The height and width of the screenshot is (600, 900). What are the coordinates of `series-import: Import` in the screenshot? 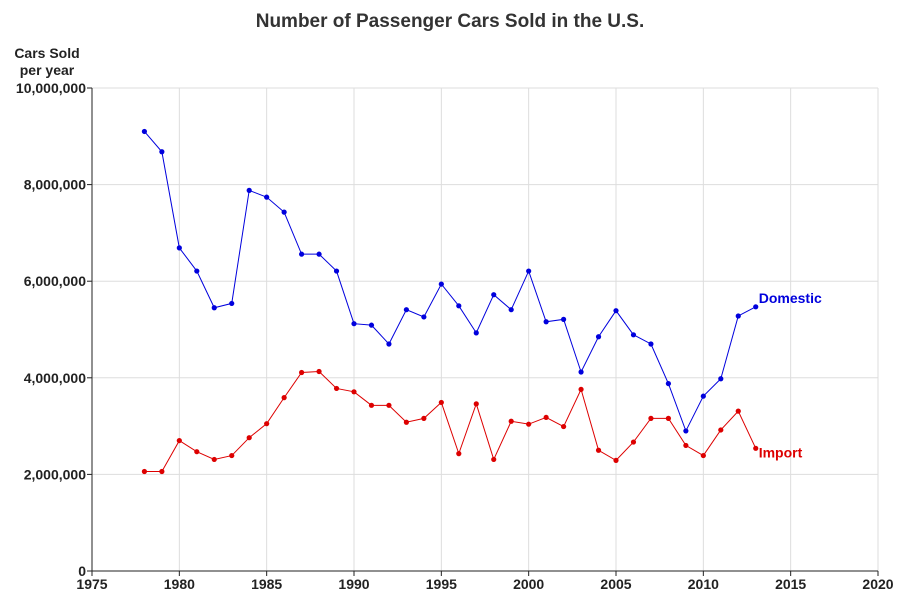 It's located at (472, 421).